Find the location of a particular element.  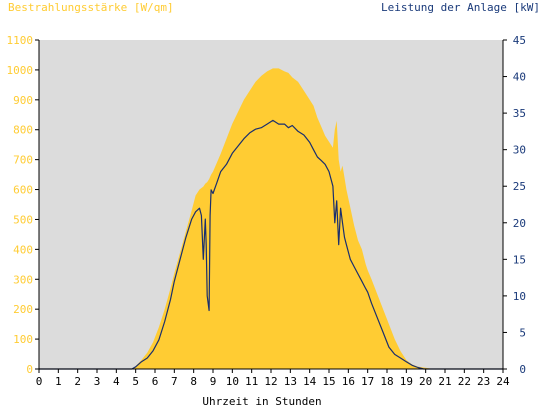

x-tick-label: 20 is located at coordinates (425, 381).